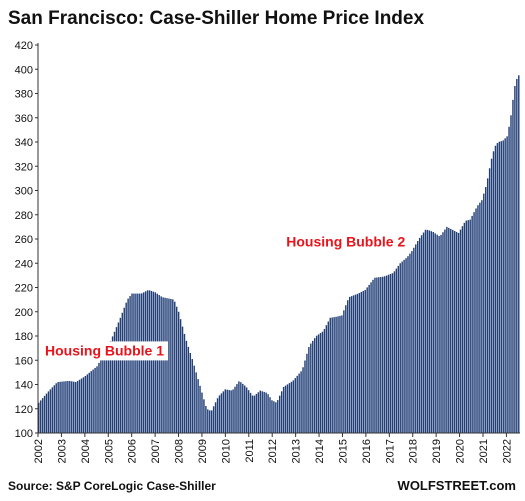 The width and height of the screenshot is (525, 501). Describe the element at coordinates (507, 451) in the screenshot. I see `x-tick-label: 2022` at that location.